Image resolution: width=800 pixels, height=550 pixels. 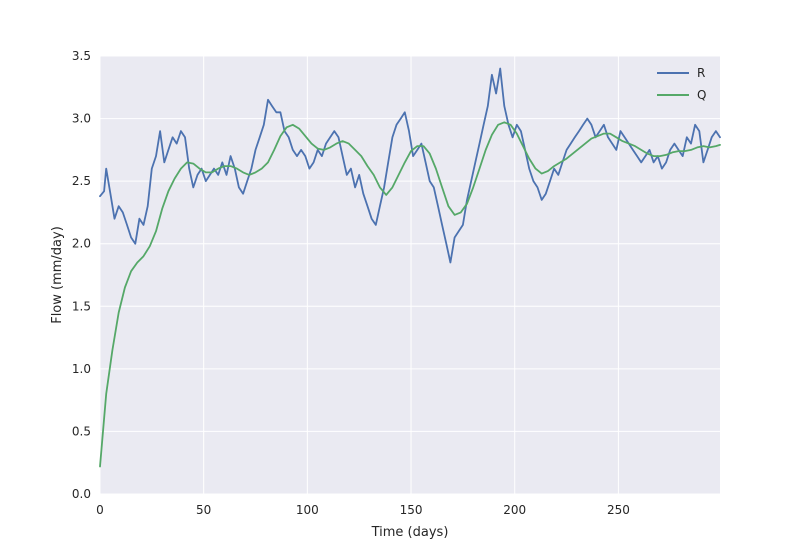 I want to click on y-tick-label: 2.5, so click(x=81, y=181).